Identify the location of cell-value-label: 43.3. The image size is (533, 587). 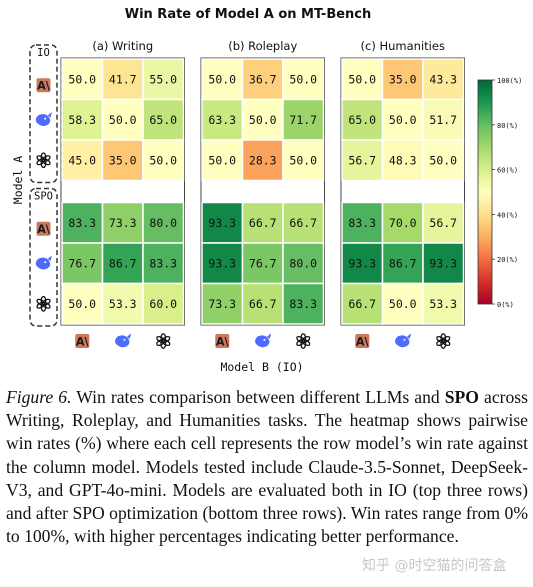
(443, 79).